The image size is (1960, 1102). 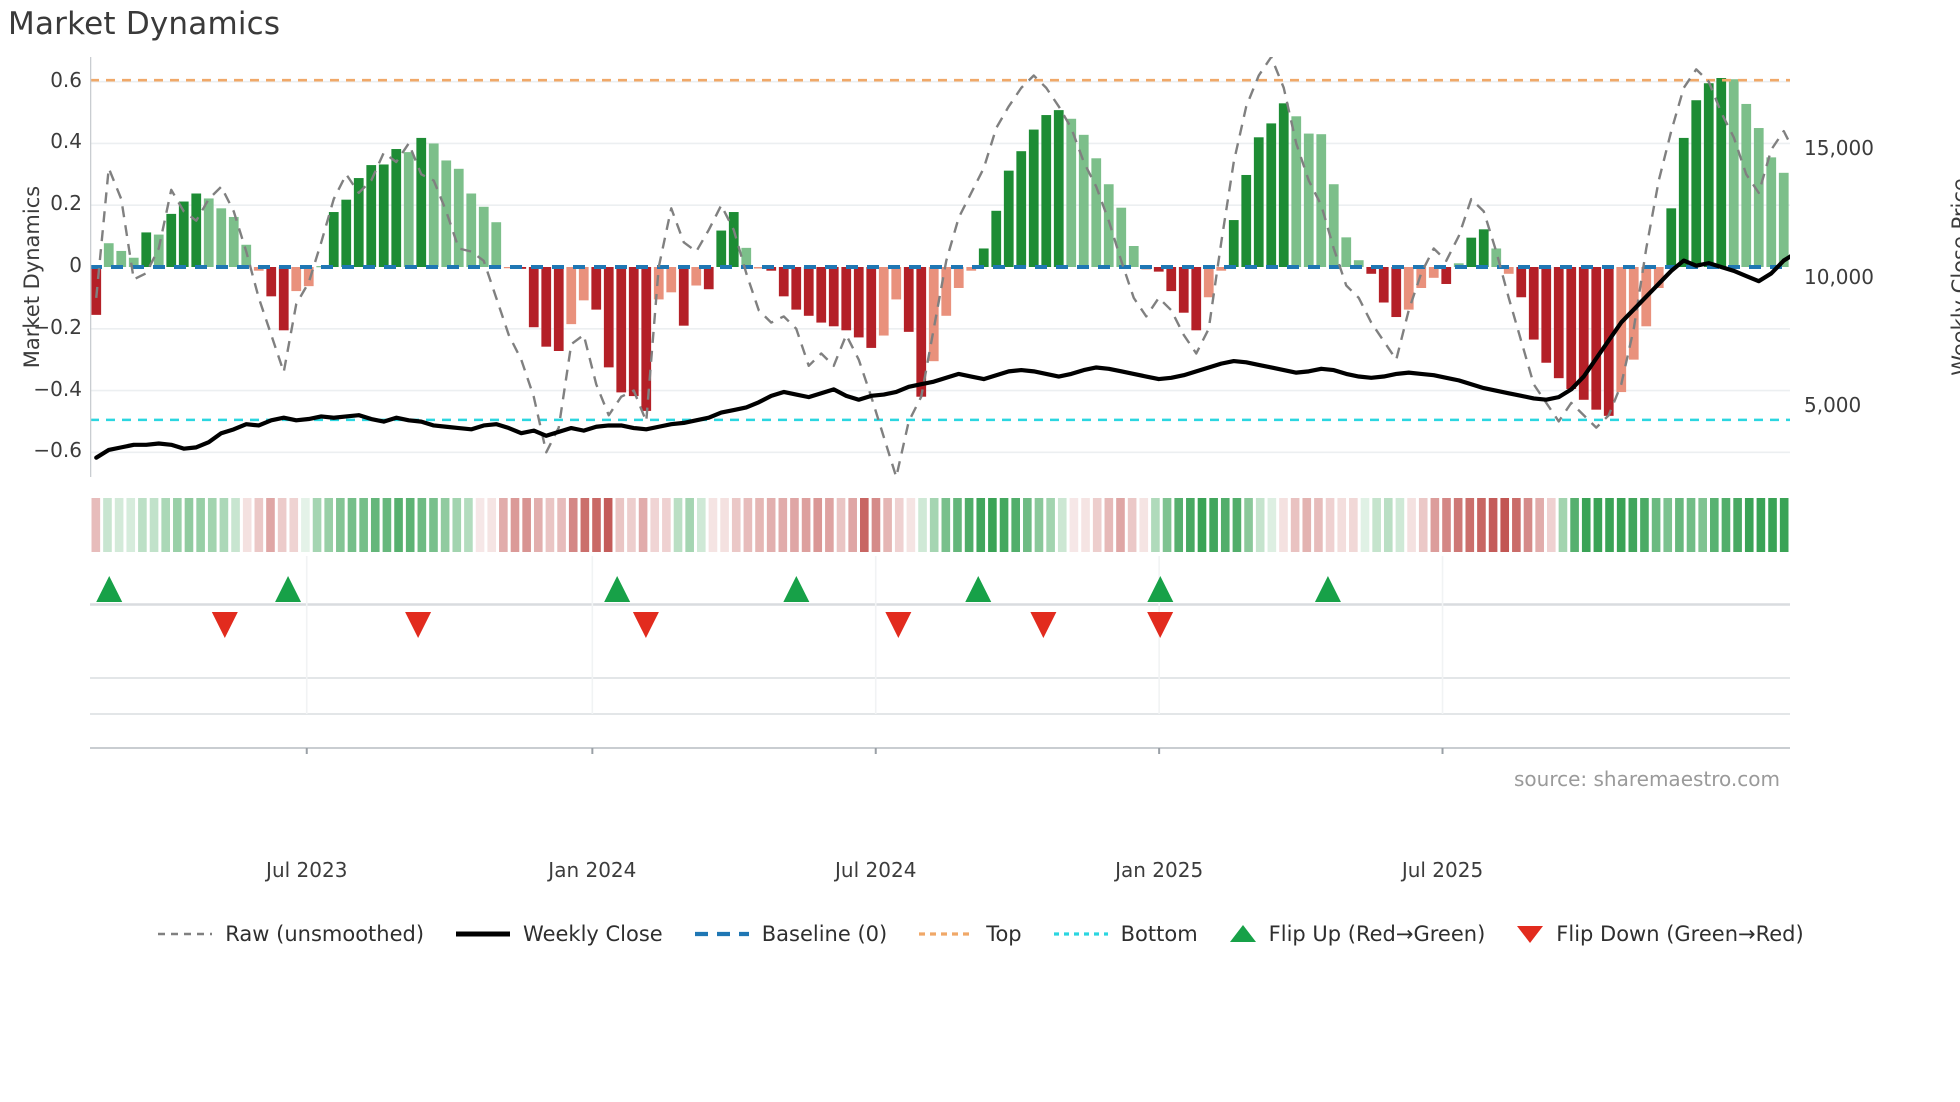 What do you see at coordinates (592, 870) in the screenshot?
I see `x-axis-tick-label: Jan 2024` at bounding box center [592, 870].